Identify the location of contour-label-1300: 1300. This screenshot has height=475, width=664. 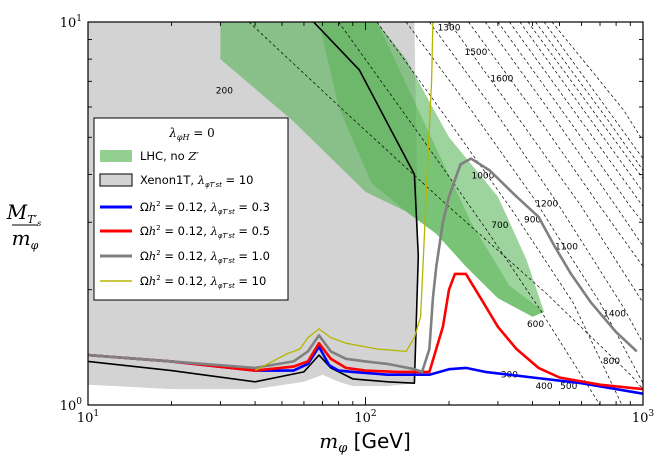
(449, 29).